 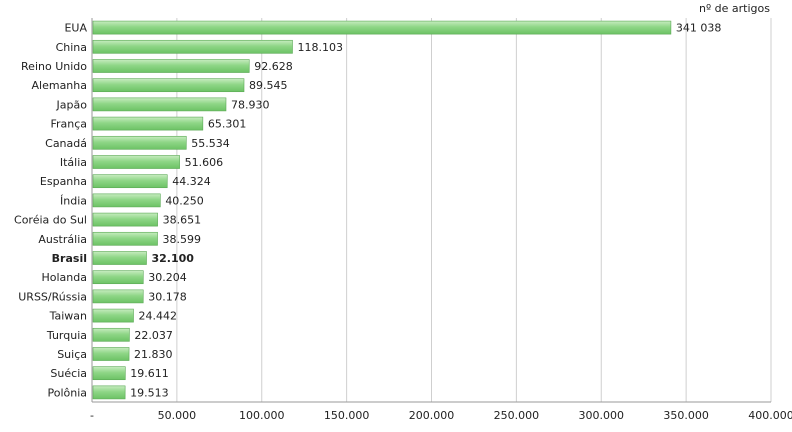 What do you see at coordinates (432, 415) in the screenshot?
I see `x-tick-label: 200.000` at bounding box center [432, 415].